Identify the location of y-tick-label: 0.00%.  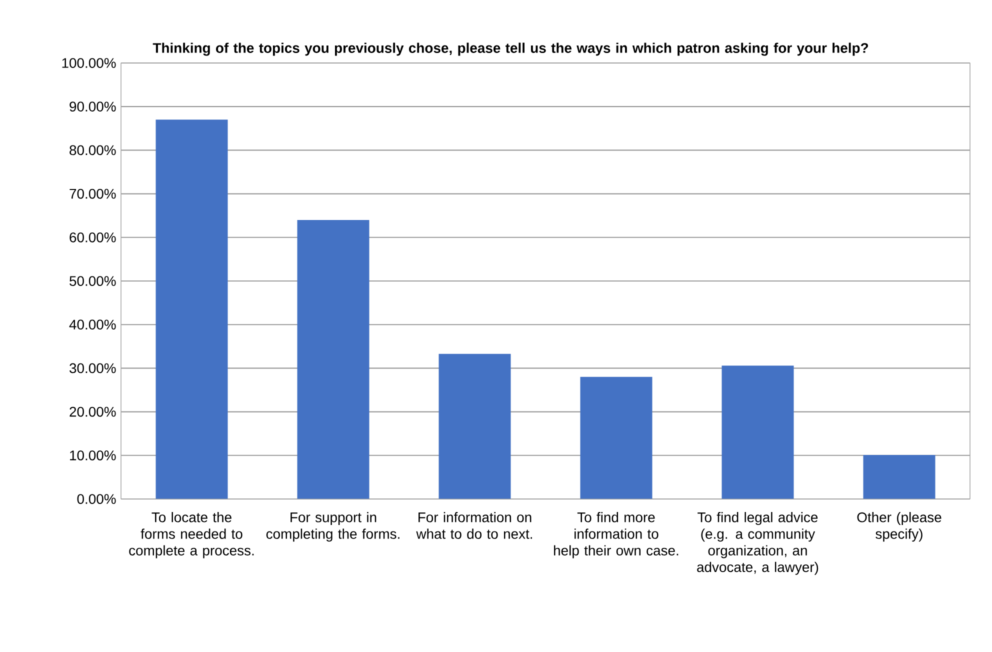
(96, 499).